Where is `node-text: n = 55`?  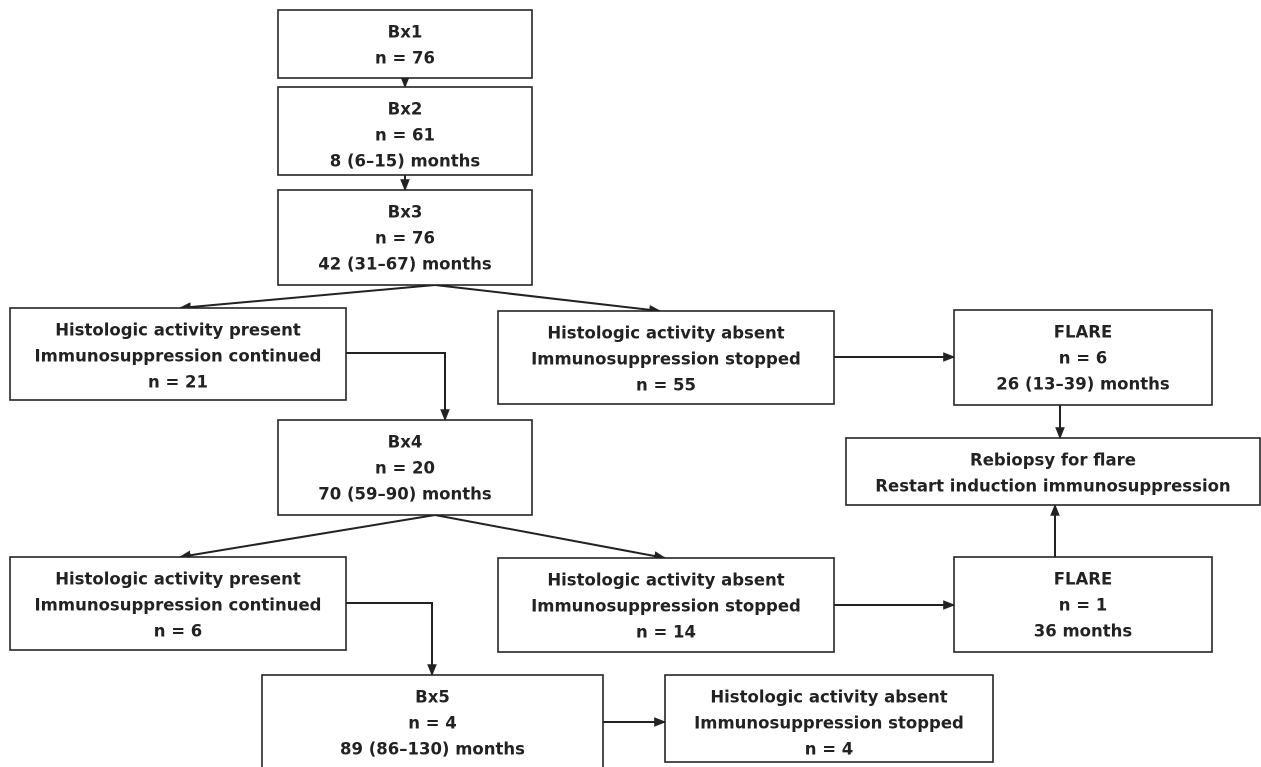 node-text: n = 55 is located at coordinates (666, 385).